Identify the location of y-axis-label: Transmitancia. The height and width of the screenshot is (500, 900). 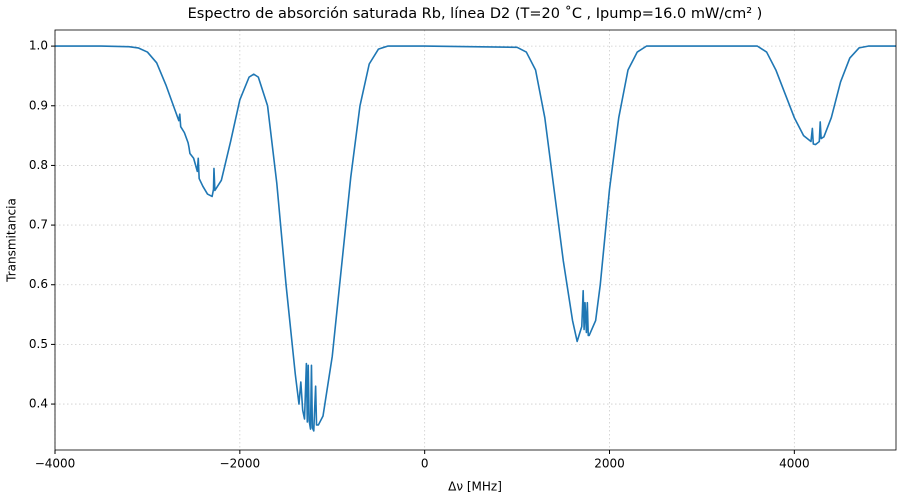
(12, 240).